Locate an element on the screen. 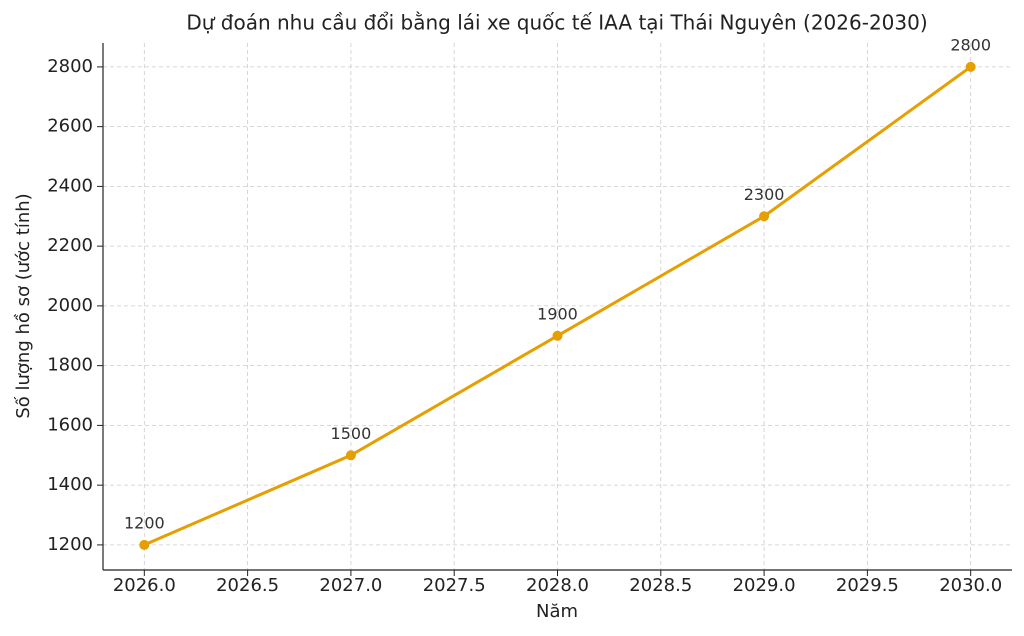  data-label: 1900 is located at coordinates (557, 313).